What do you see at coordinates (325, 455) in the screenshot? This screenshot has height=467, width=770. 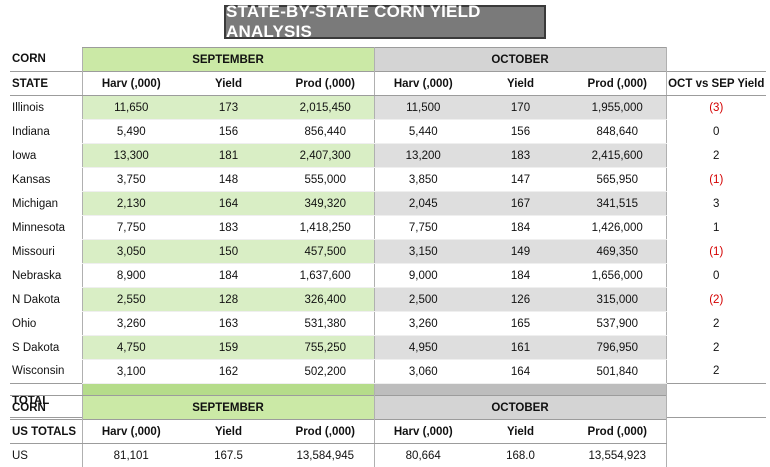 I see `us-sep-prod: 13,584,945` at bounding box center [325, 455].